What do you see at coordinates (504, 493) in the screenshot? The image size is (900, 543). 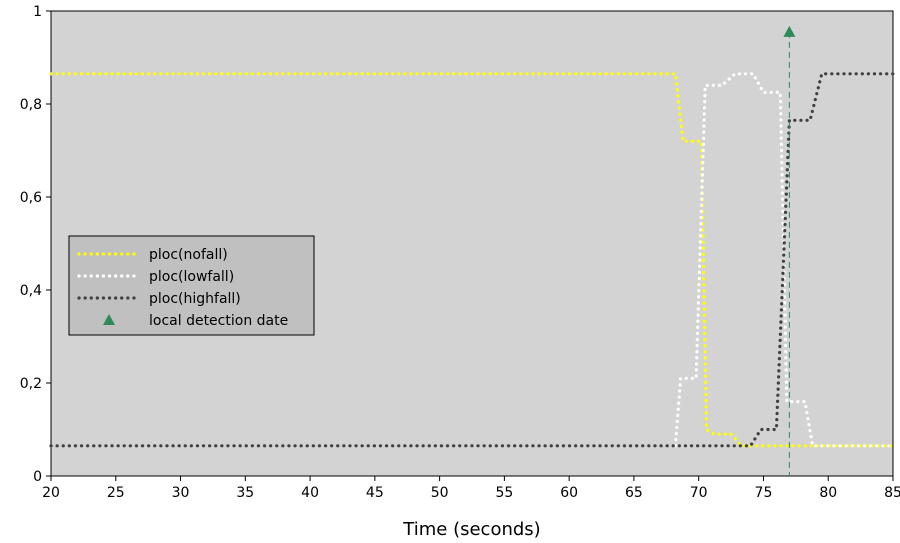 I see `x-tick-label: 55` at bounding box center [504, 493].